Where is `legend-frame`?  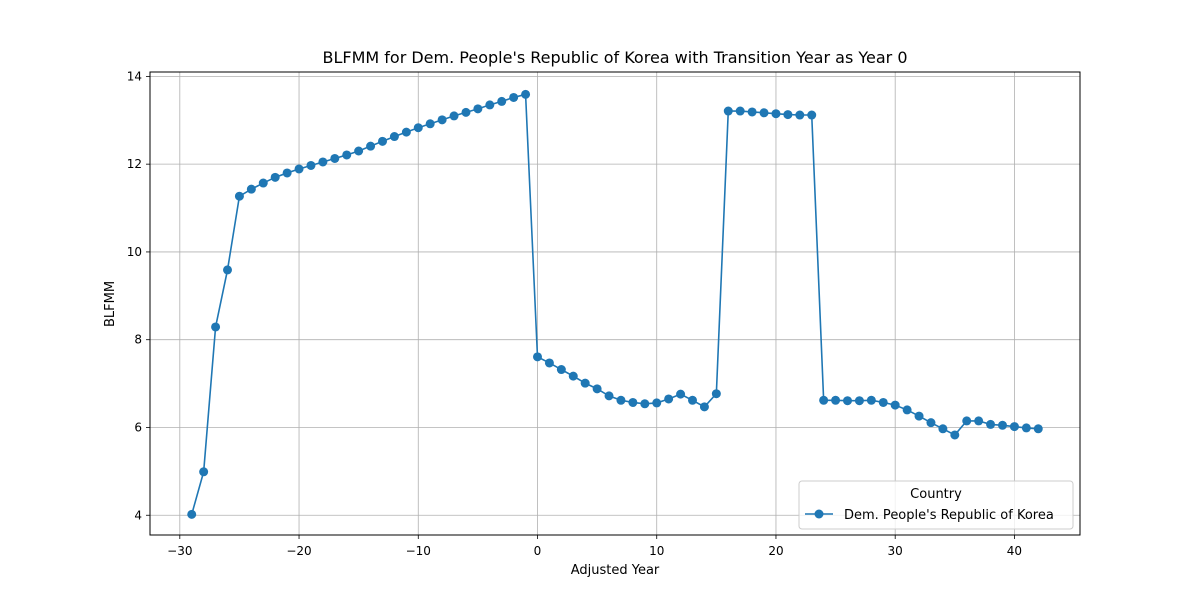 legend-frame is located at coordinates (936, 505).